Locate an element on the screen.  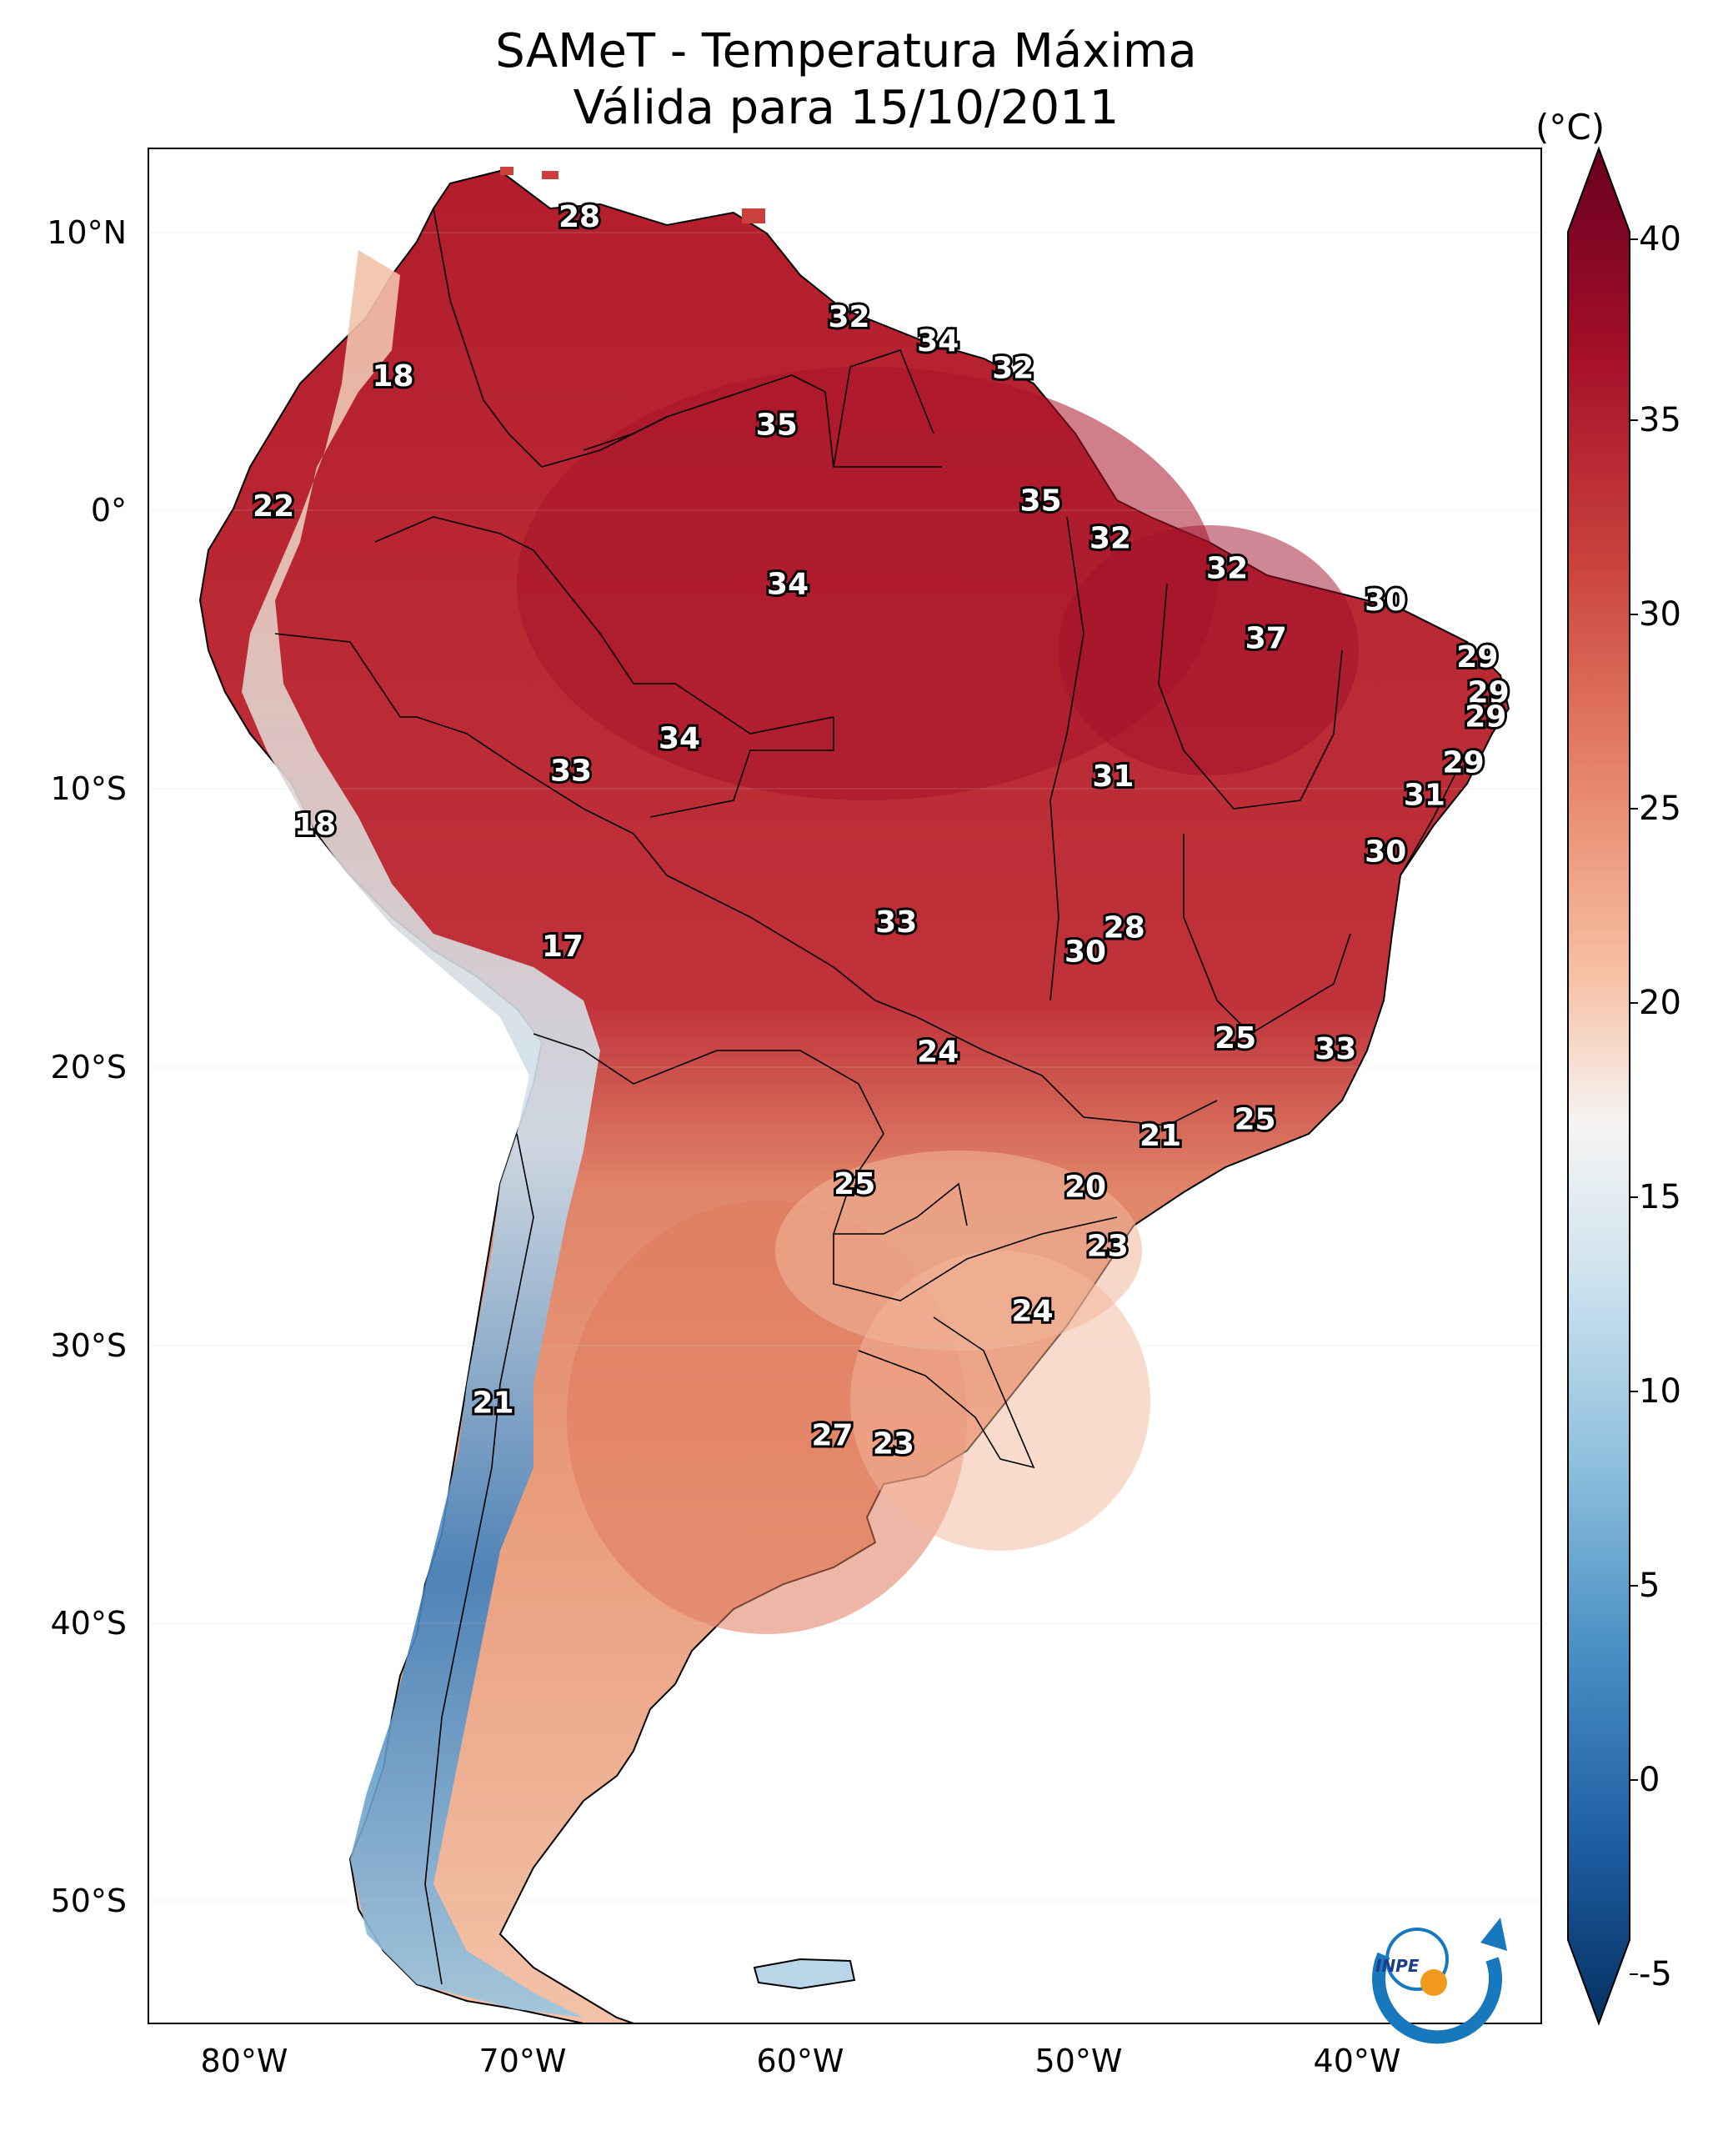
lon-tick: 50°W is located at coordinates (1079, 2061).